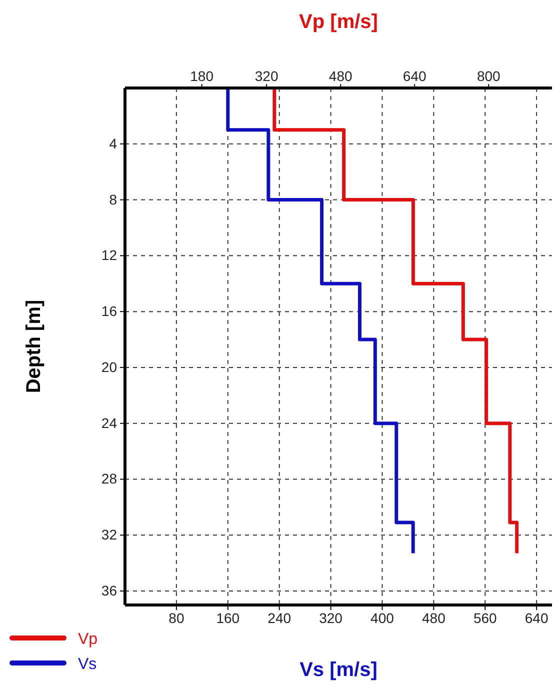  Describe the element at coordinates (88, 639) in the screenshot. I see `legend-label: Vp` at that location.